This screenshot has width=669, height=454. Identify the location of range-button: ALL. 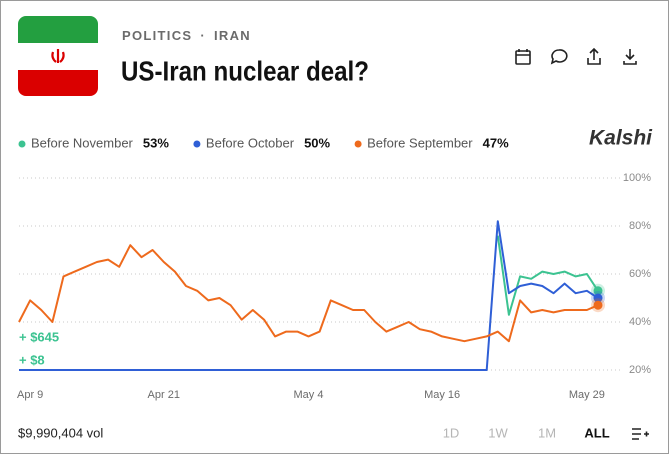
(596, 432).